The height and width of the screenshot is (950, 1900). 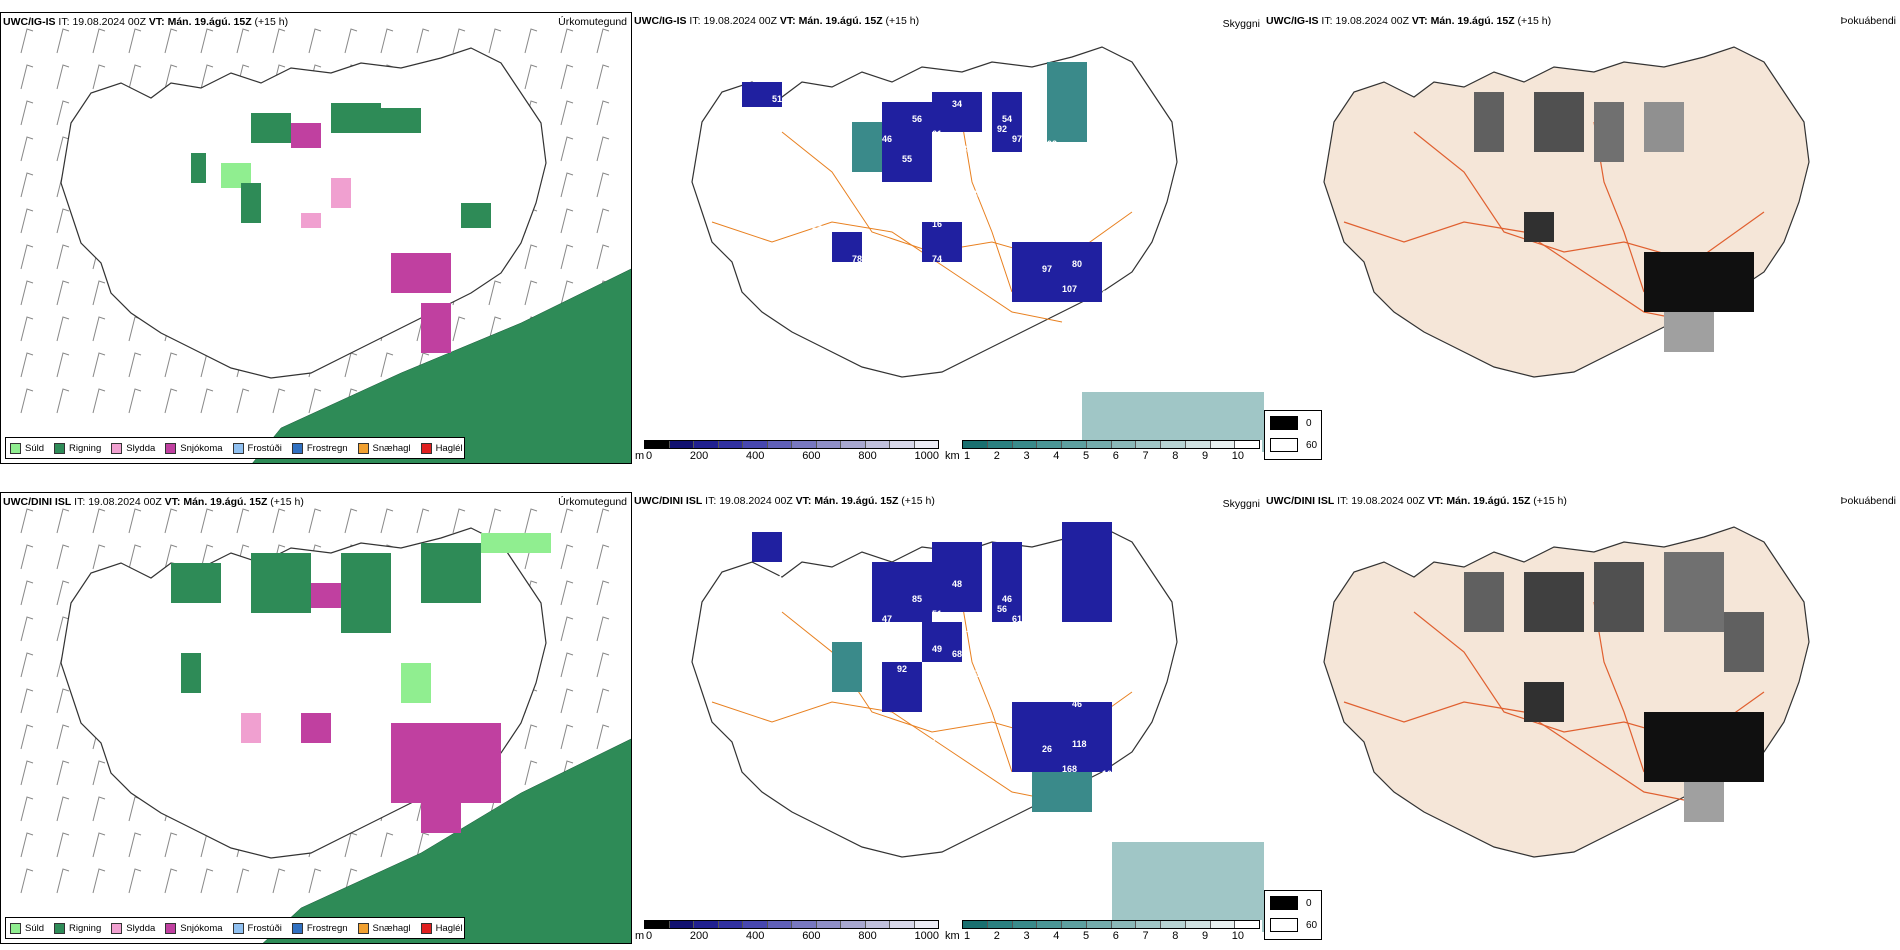 What do you see at coordinates (1868, 21) in the screenshot?
I see `panel-label: Þokuábendi` at bounding box center [1868, 21].